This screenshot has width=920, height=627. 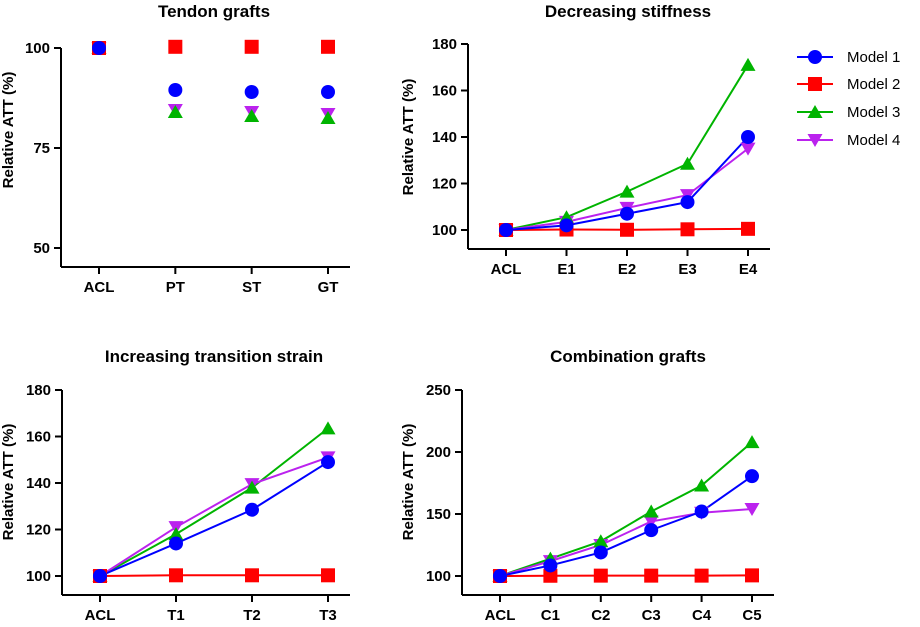 What do you see at coordinates (687, 269) in the screenshot?
I see `x-tick-label: E3` at bounding box center [687, 269].